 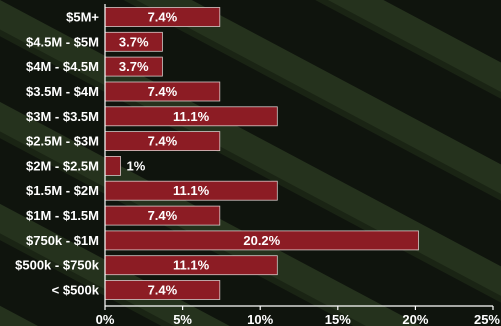 I want to click on category-label: $3.5M - $4M, so click(x=62, y=91).